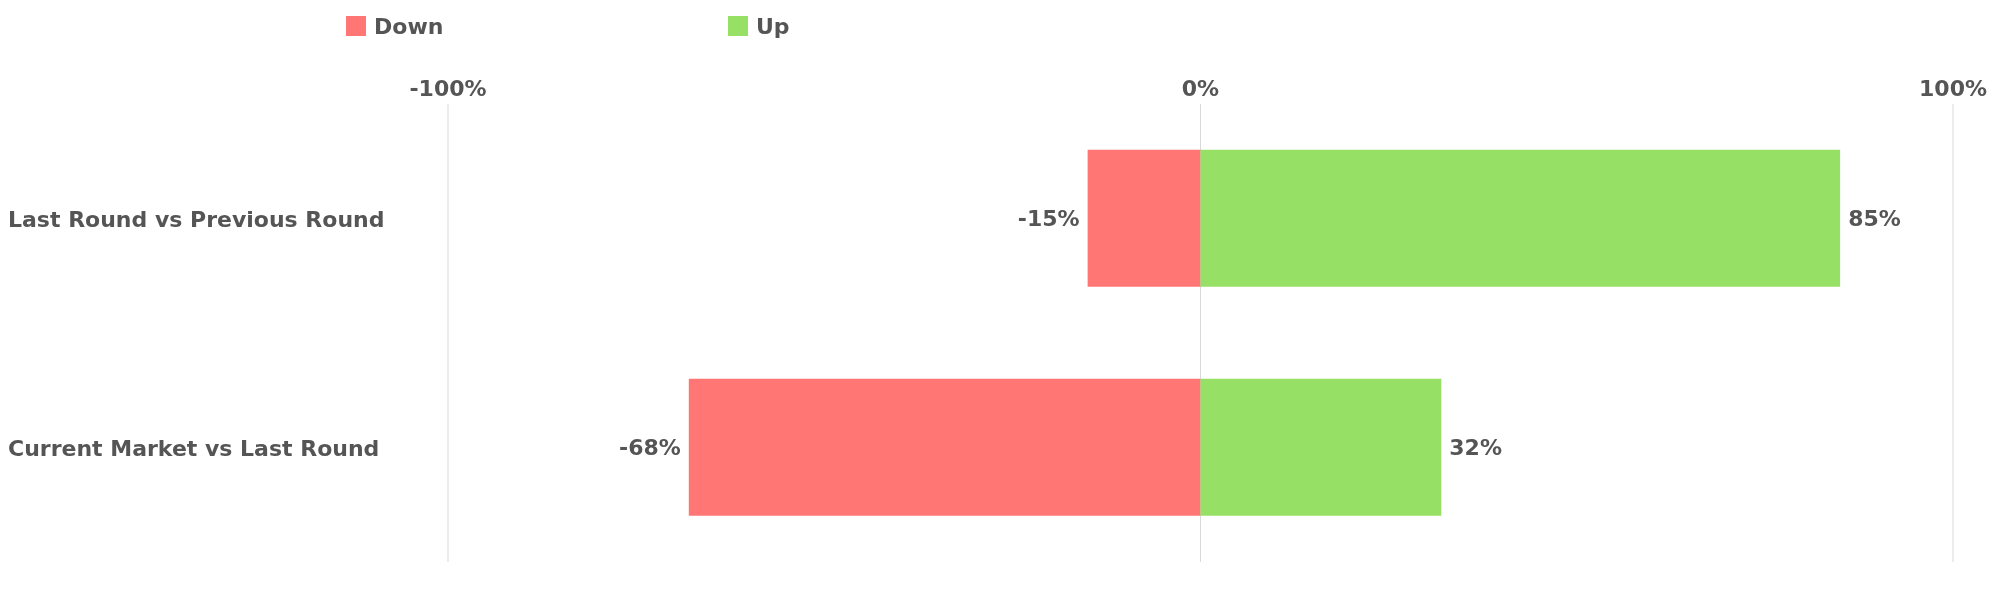  I want to click on data-label: -68%, so click(650, 448).